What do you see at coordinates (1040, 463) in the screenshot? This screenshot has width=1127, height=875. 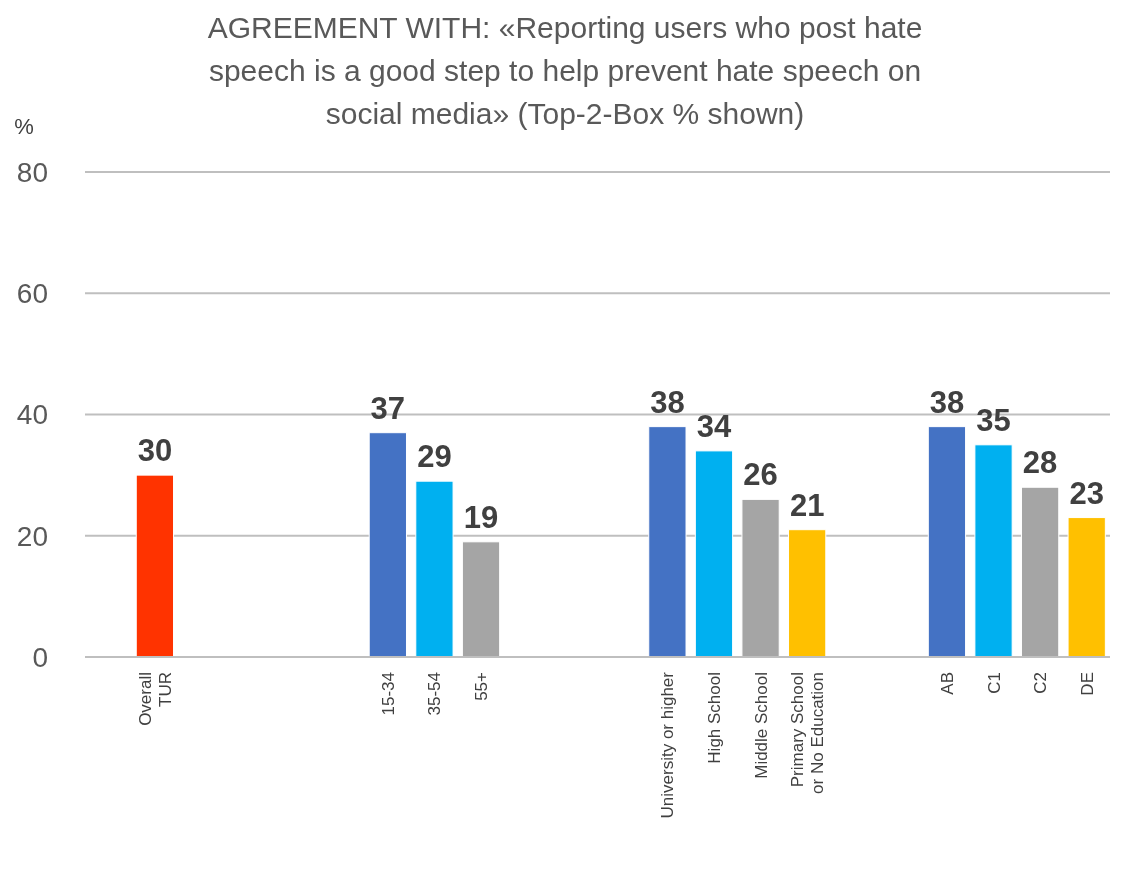 I see `data-label: 28` at bounding box center [1040, 463].